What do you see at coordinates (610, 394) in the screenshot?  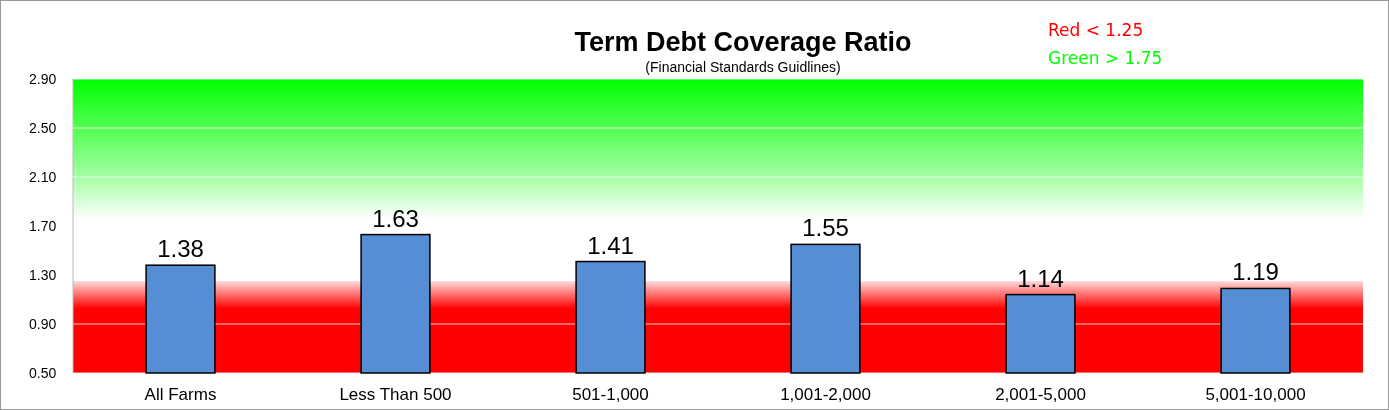 I see `x-tick-label: 501-1,000` at bounding box center [610, 394].